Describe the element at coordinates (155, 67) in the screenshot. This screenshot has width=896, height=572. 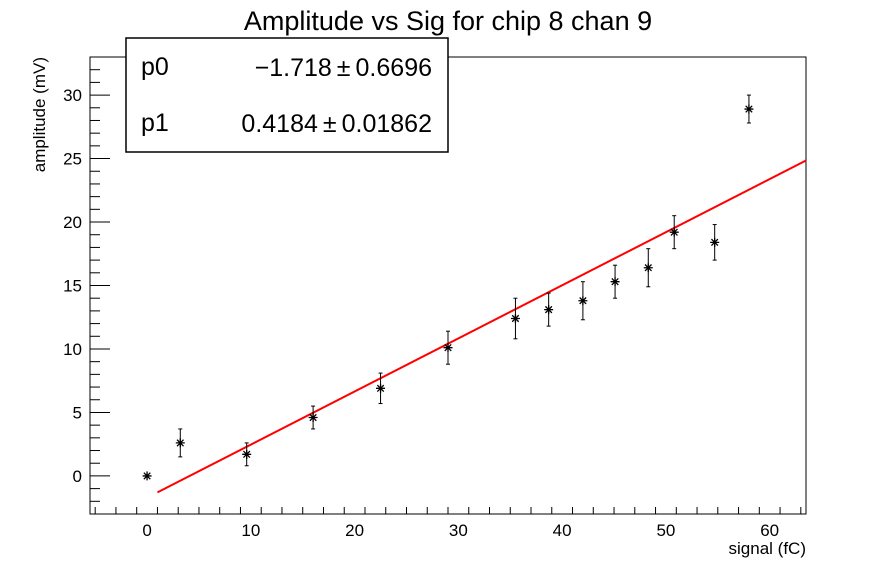
I see `stat-p0-name: p0` at that location.